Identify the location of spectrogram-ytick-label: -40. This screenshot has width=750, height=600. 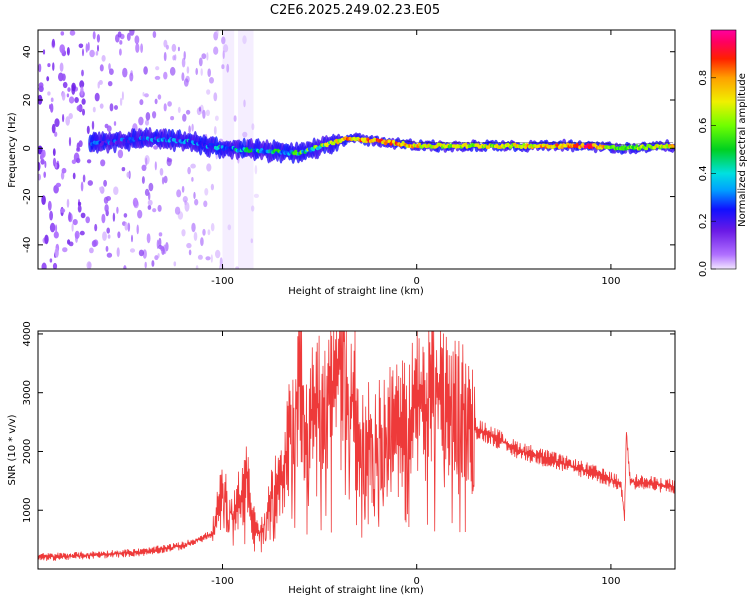
(27, 245).